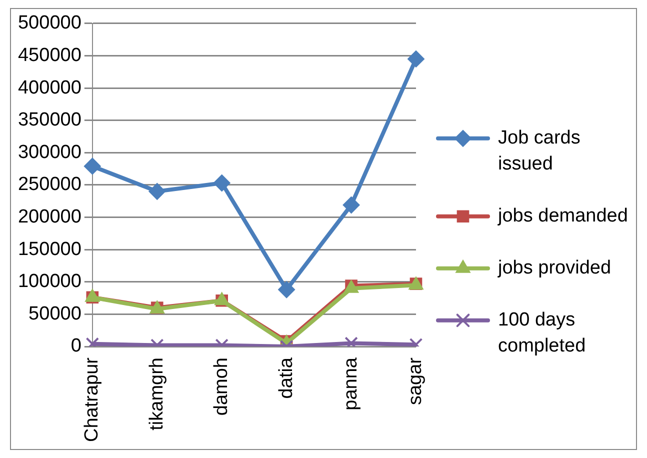  What do you see at coordinates (50, 152) in the screenshot?
I see `y-tick-label: 300000` at bounding box center [50, 152].